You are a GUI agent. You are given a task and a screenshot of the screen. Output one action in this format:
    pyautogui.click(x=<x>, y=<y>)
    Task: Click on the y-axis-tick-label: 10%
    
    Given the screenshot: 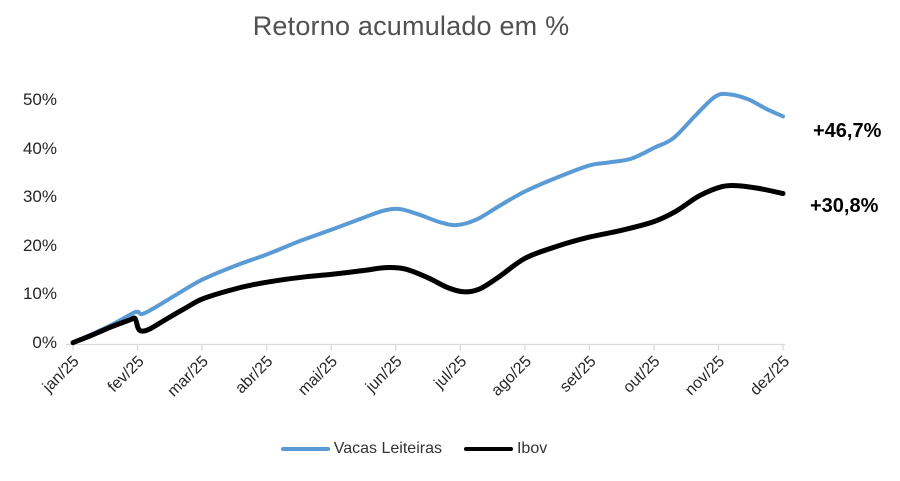 What is the action you would take?
    pyautogui.click(x=39, y=294)
    